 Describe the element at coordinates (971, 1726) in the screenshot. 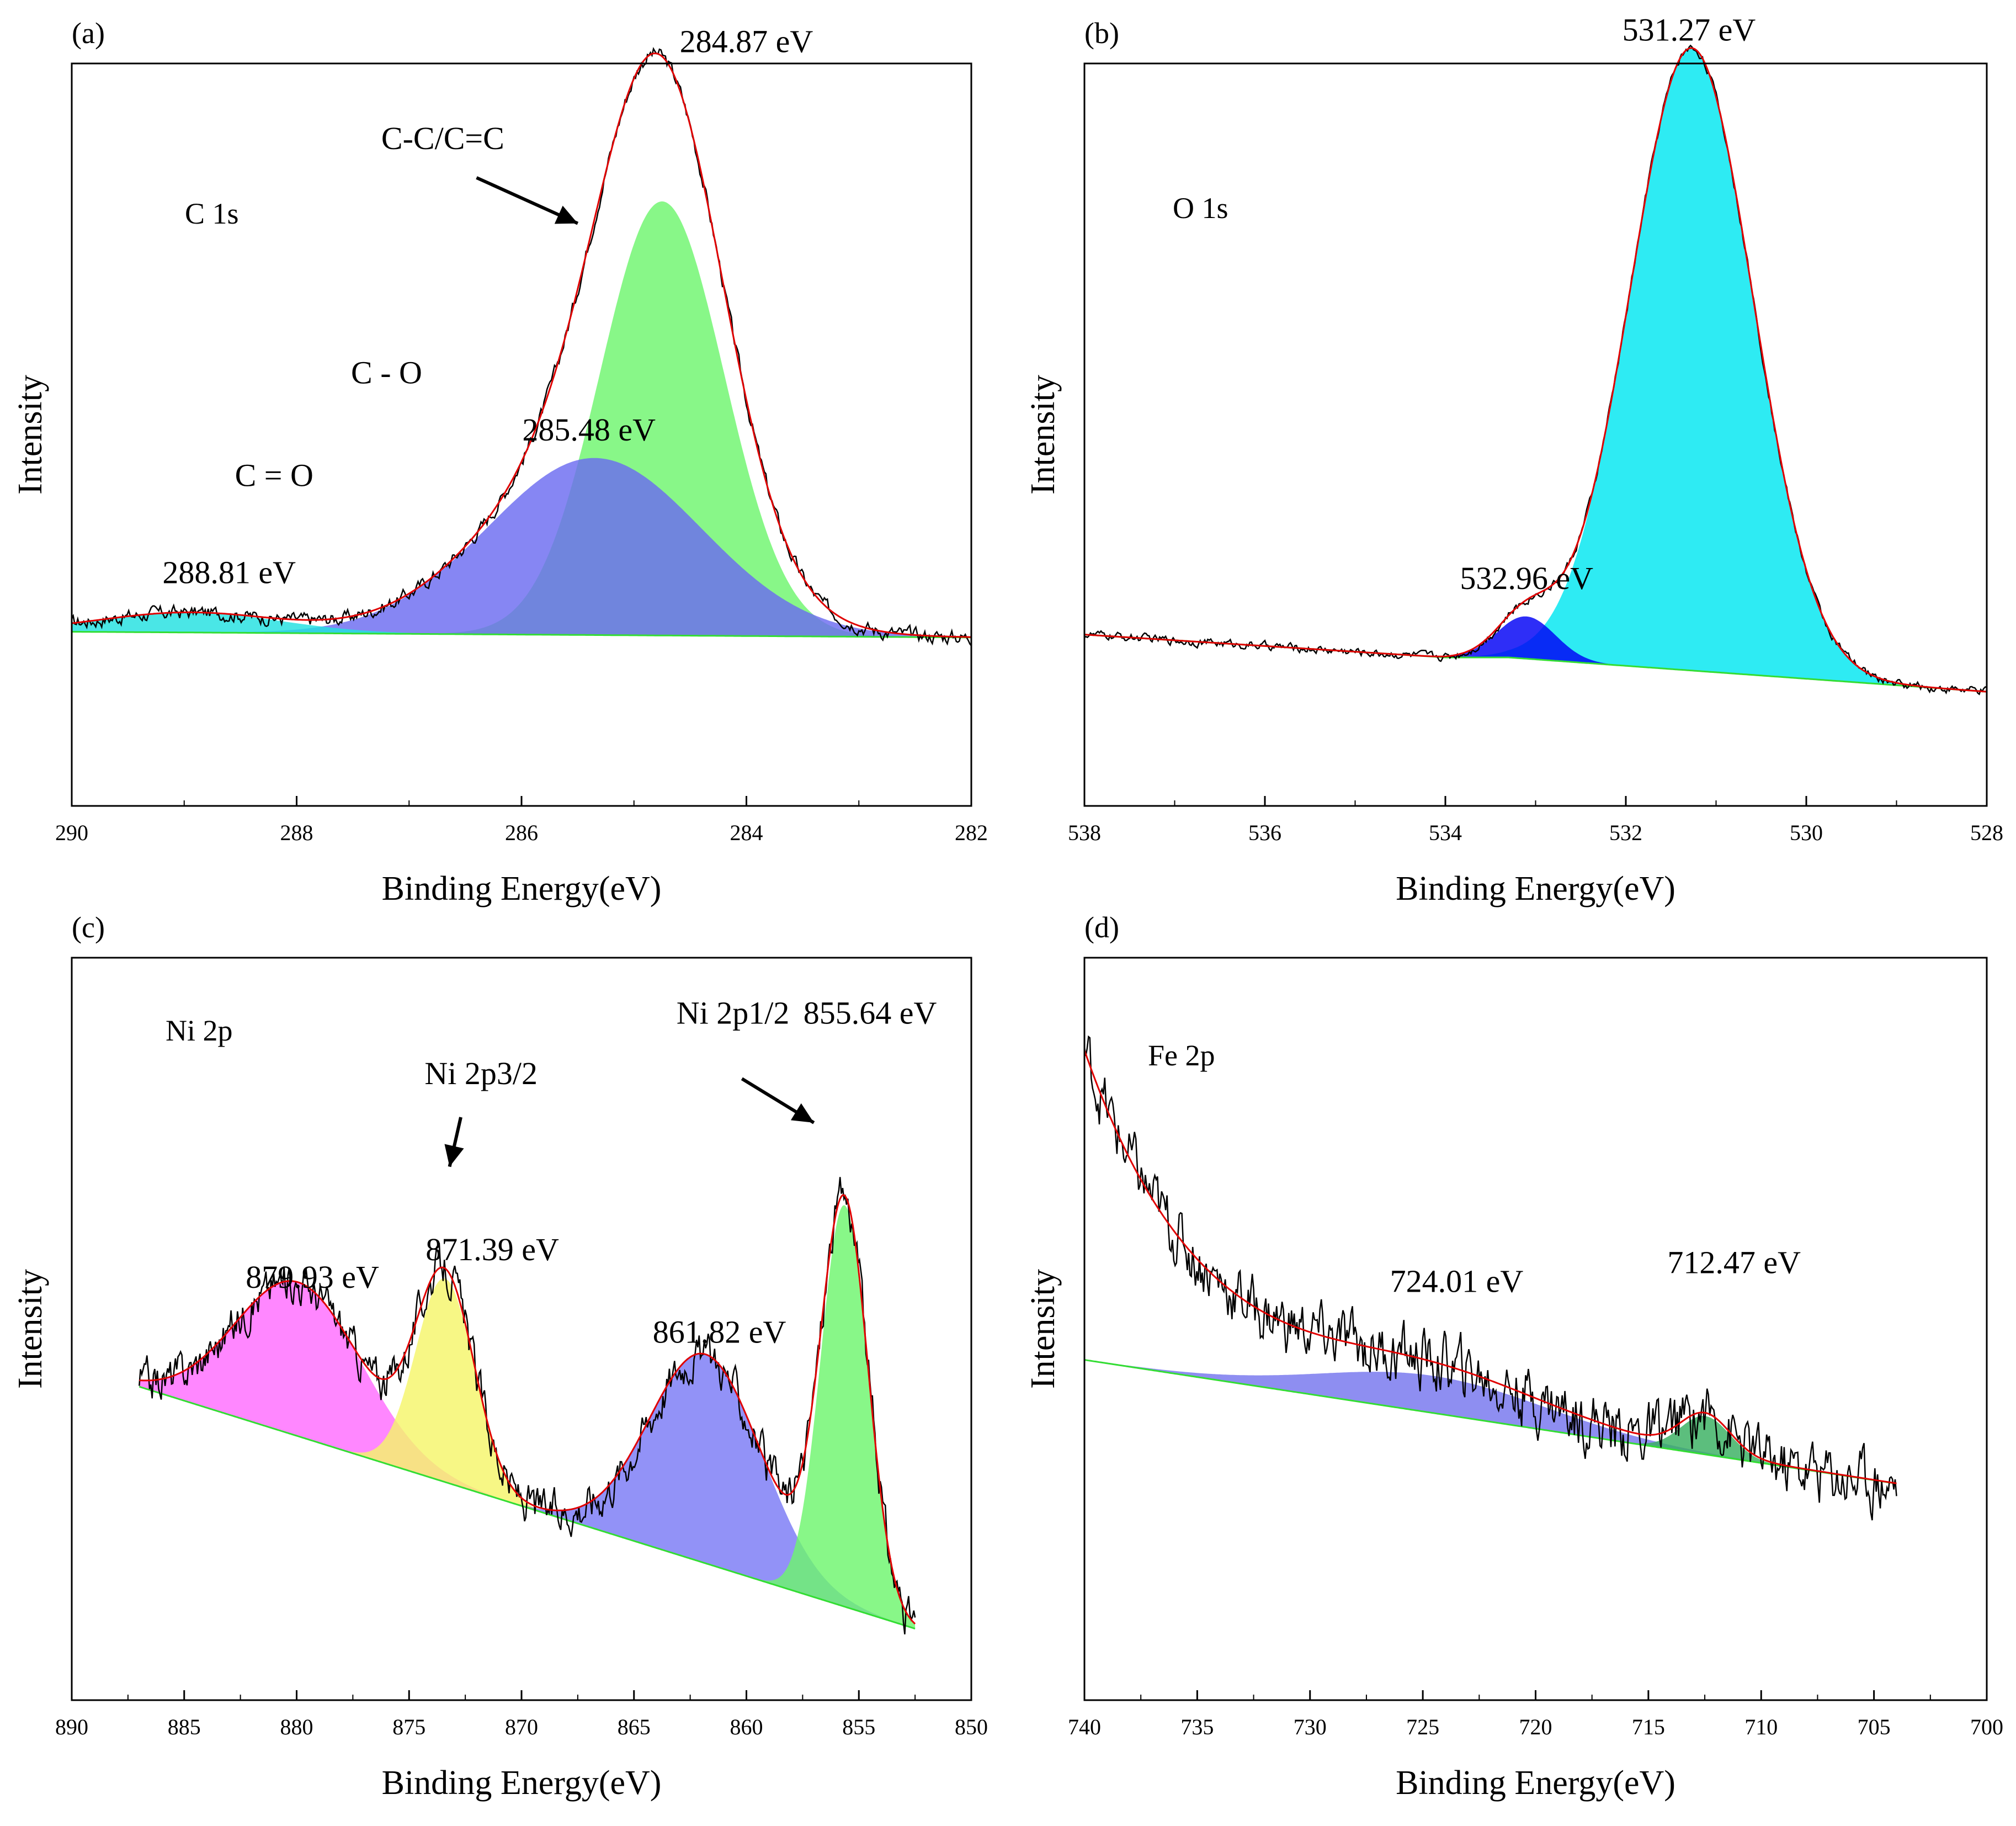

I see `panel-c-x-tick-label: 850` at that location.